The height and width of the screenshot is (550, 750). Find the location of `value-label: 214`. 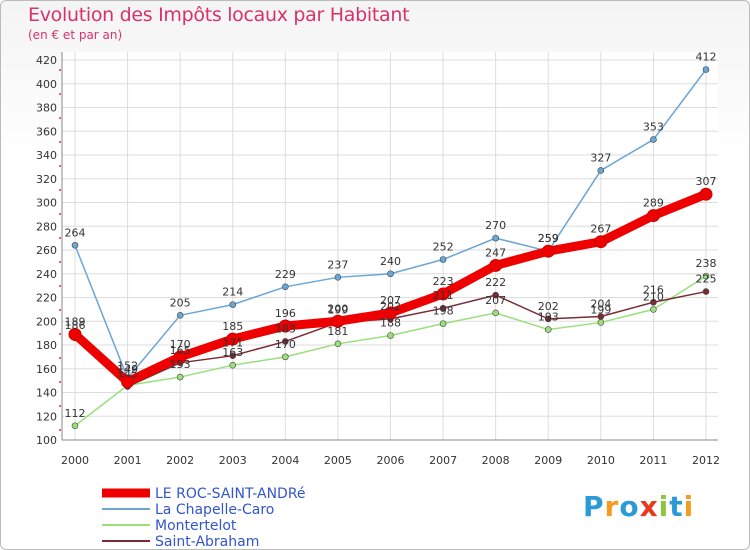

value-label: 214 is located at coordinates (232, 292).